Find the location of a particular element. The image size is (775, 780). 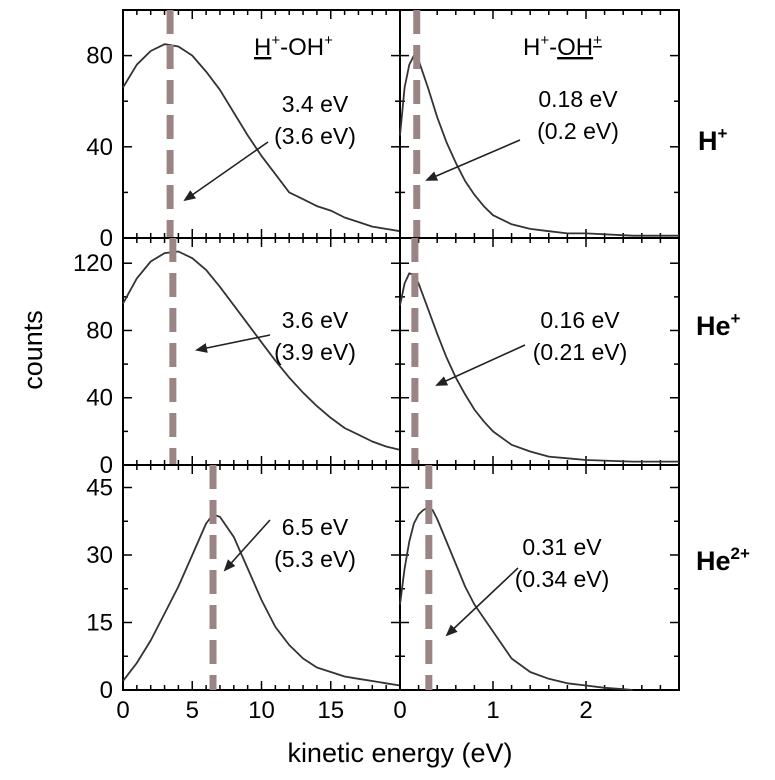

panel-2-annotation-ref: (0.2 eV) is located at coordinates (578, 131).